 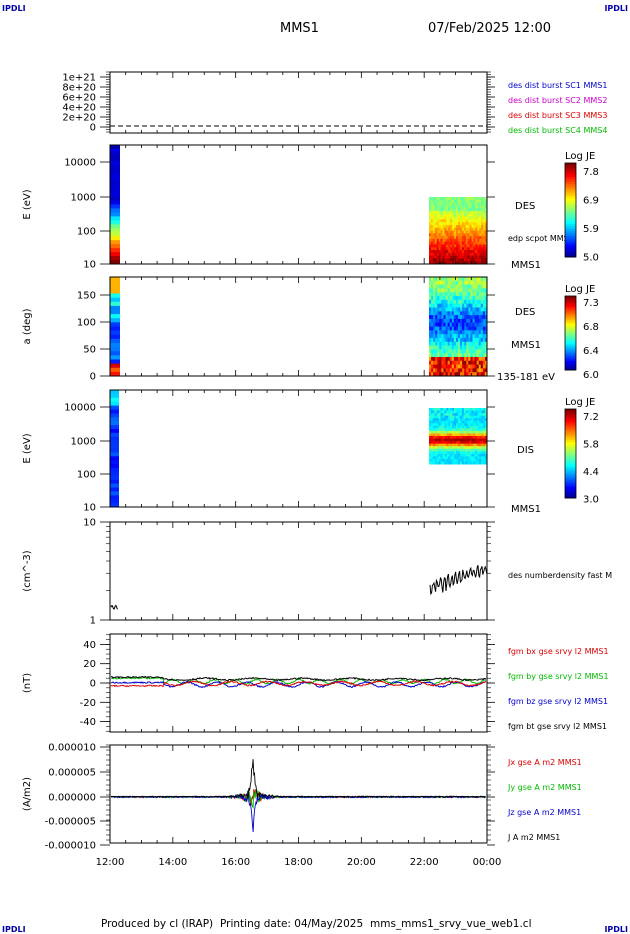 I want to click on dis-label: DIS, so click(x=525, y=450).